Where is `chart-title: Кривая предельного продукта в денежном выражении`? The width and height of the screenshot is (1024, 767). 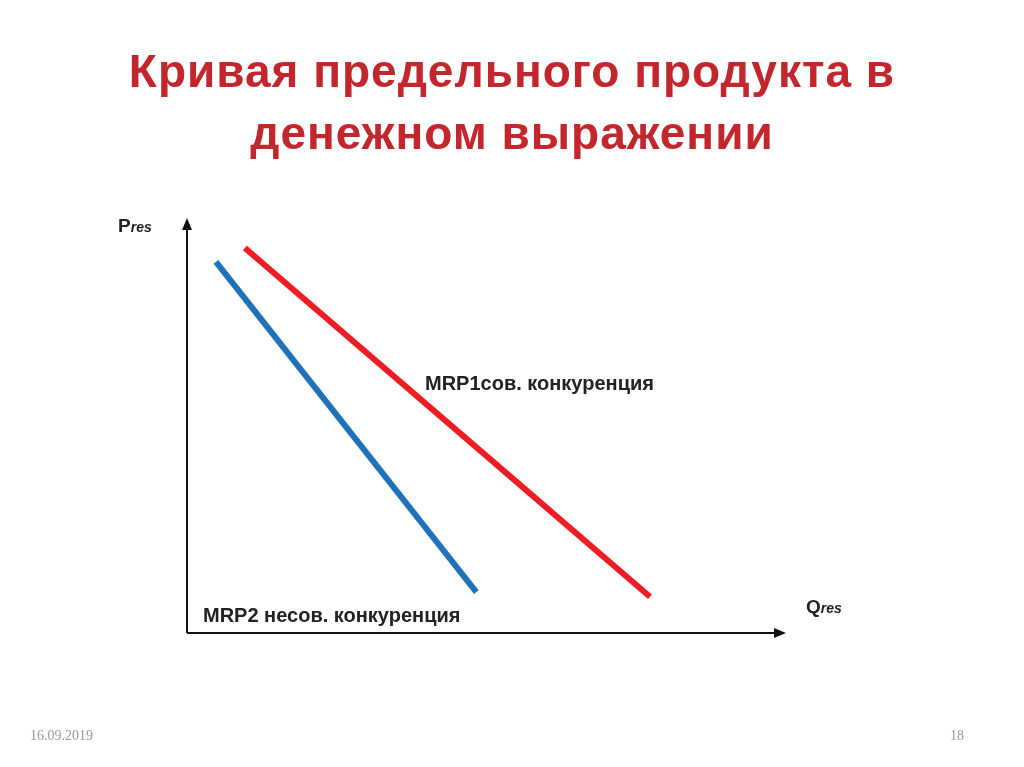 chart-title: Кривая предельного продукта в денежном выражении is located at coordinates (512, 102).